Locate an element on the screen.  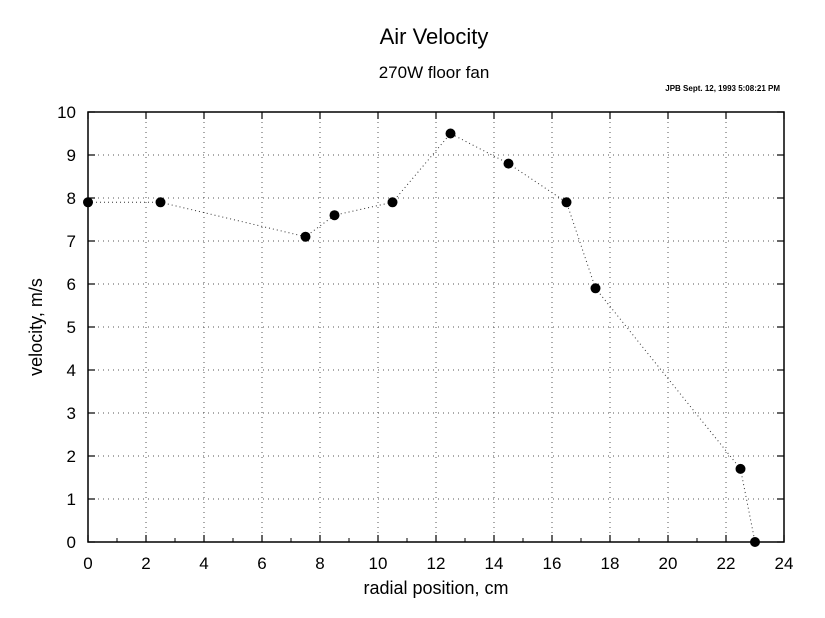
x-tick-label: 22 is located at coordinates (726, 563).